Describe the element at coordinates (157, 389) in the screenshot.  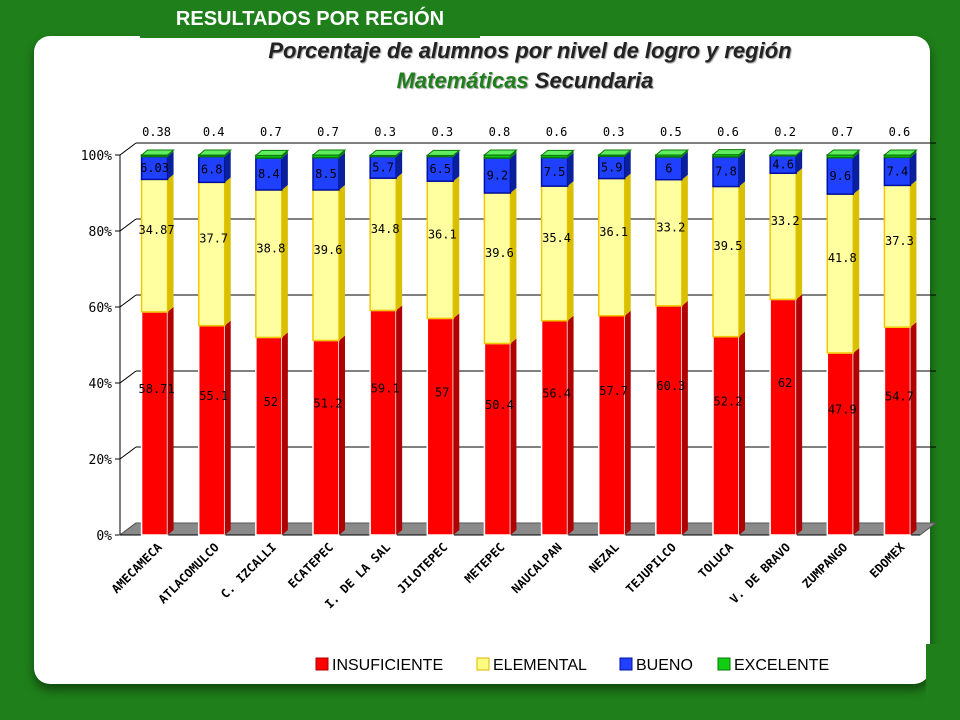
I see `data-label-insuficiente: 58.71` at that location.